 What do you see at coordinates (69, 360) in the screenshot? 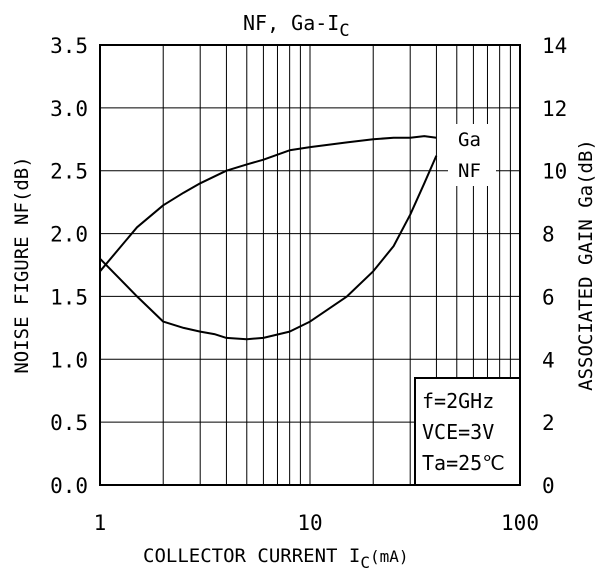
I see `y-tick-label: 1.0` at bounding box center [69, 360].